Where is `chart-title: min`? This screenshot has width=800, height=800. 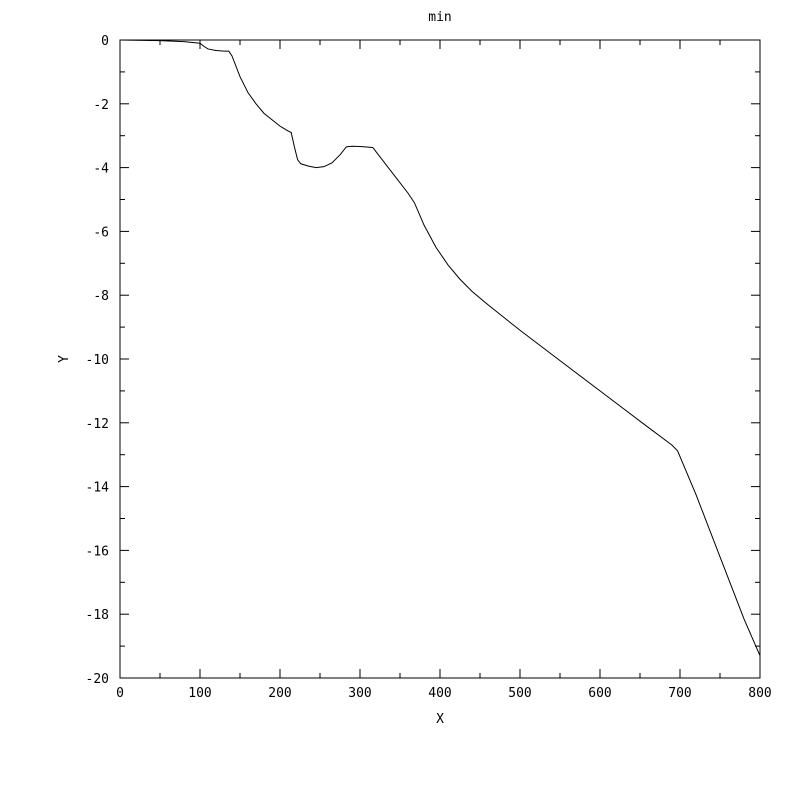 chart-title: min is located at coordinates (439, 17).